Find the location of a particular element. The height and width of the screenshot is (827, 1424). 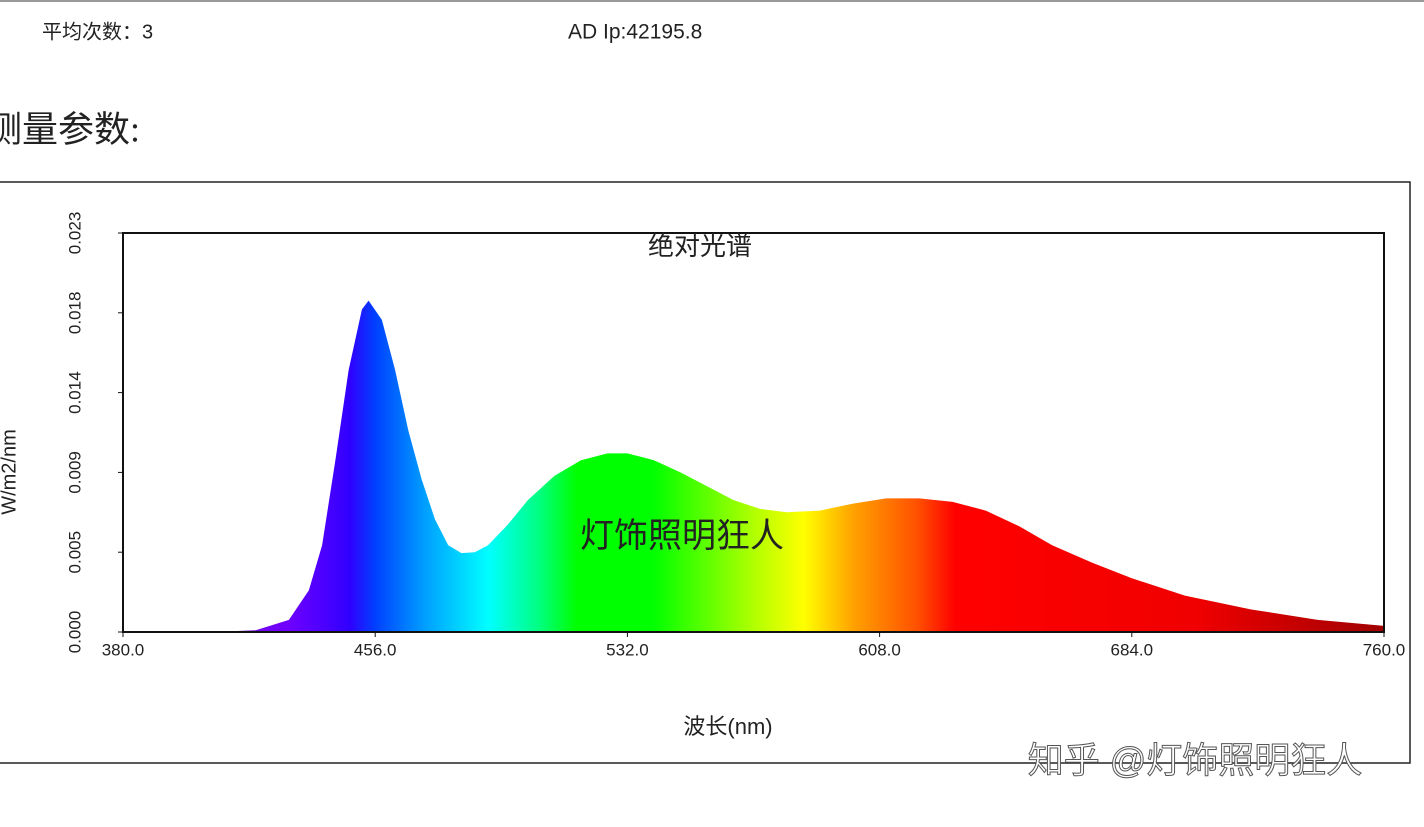

chart-title: 绝对光谱 is located at coordinates (700, 246).